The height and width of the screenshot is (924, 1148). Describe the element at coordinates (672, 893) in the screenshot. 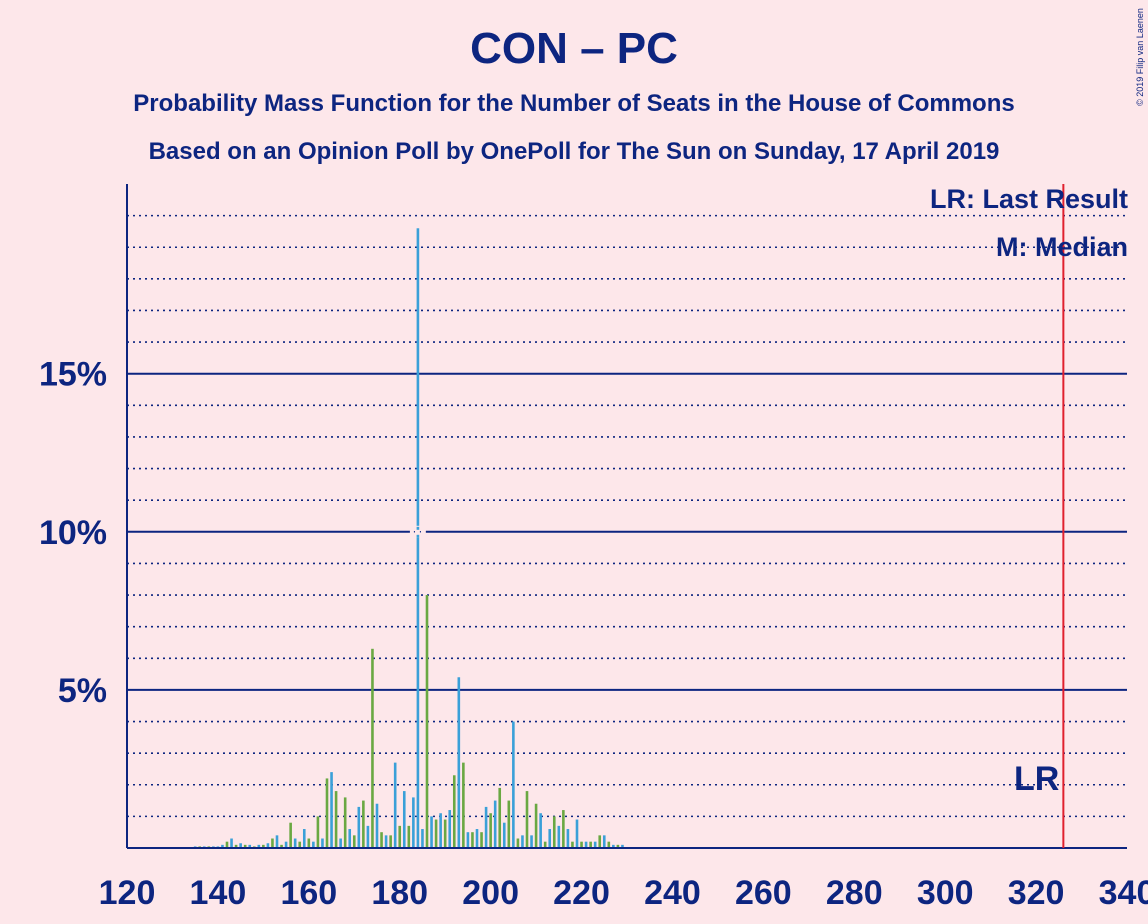

I see `x-tick-label: 240` at that location.